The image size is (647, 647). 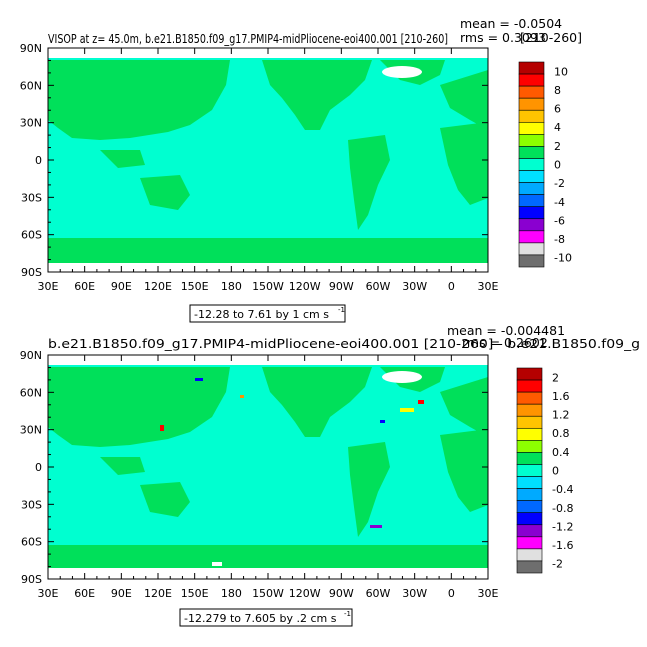 What do you see at coordinates (562, 489) in the screenshot?
I see `colorbar-label: -0.4` at bounding box center [562, 489].